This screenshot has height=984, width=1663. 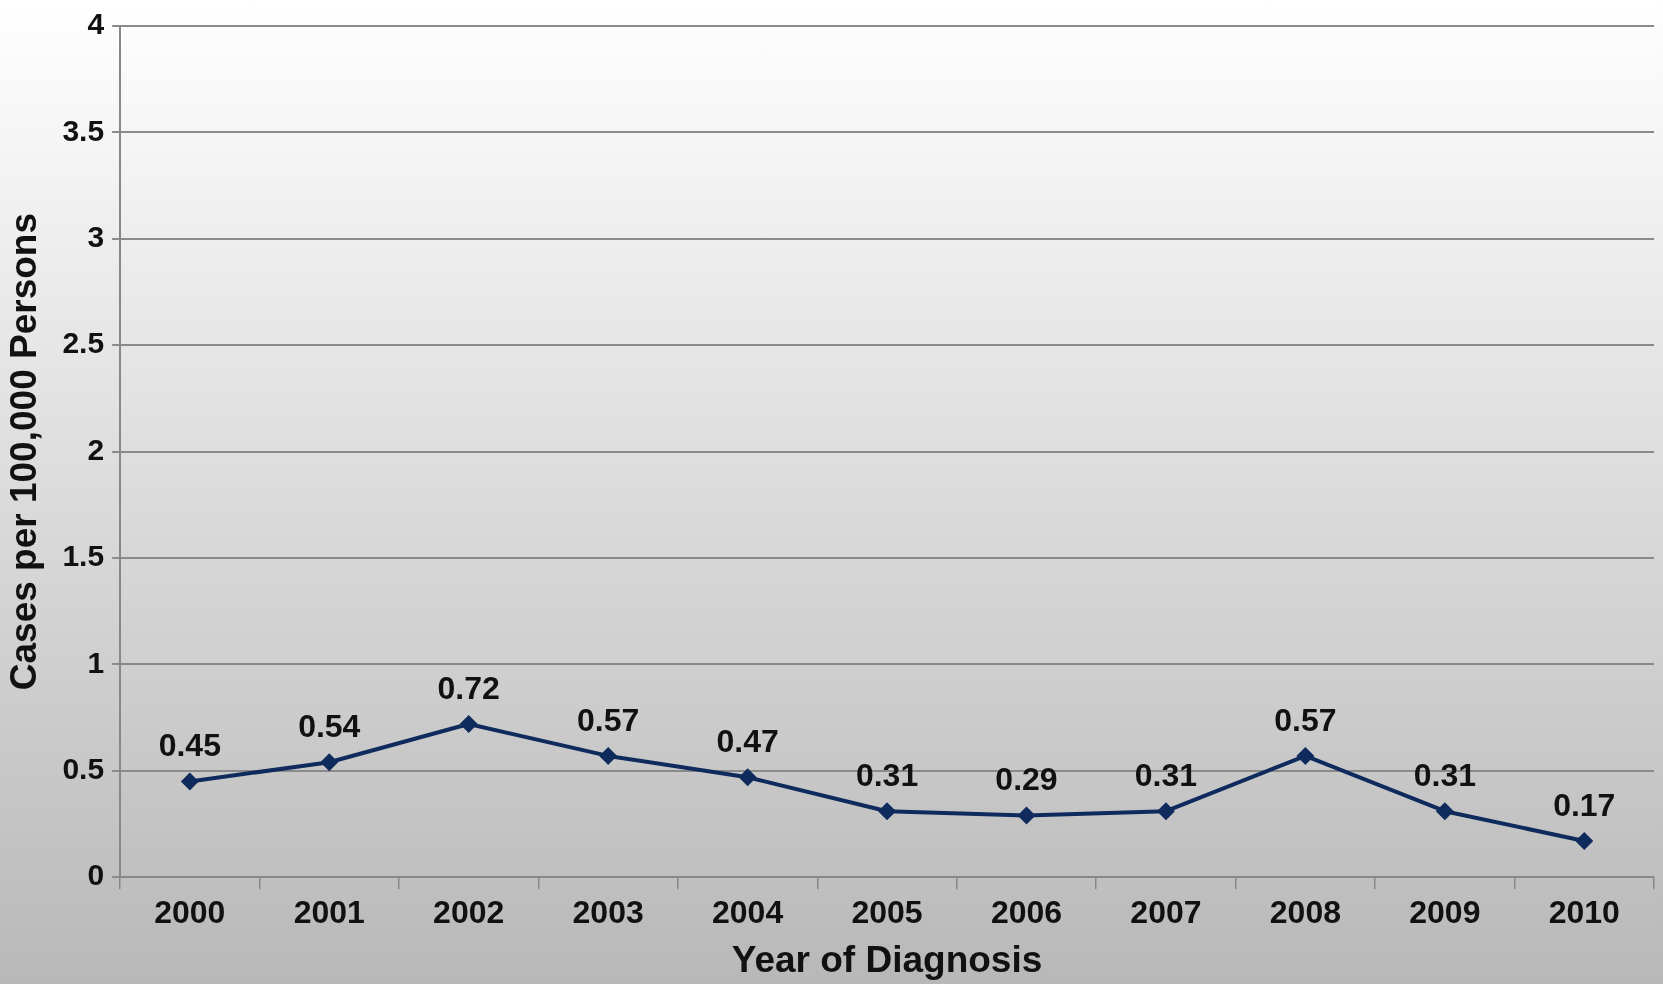 I want to click on x-axis-title: Year of Diagnosis, so click(x=887, y=959).